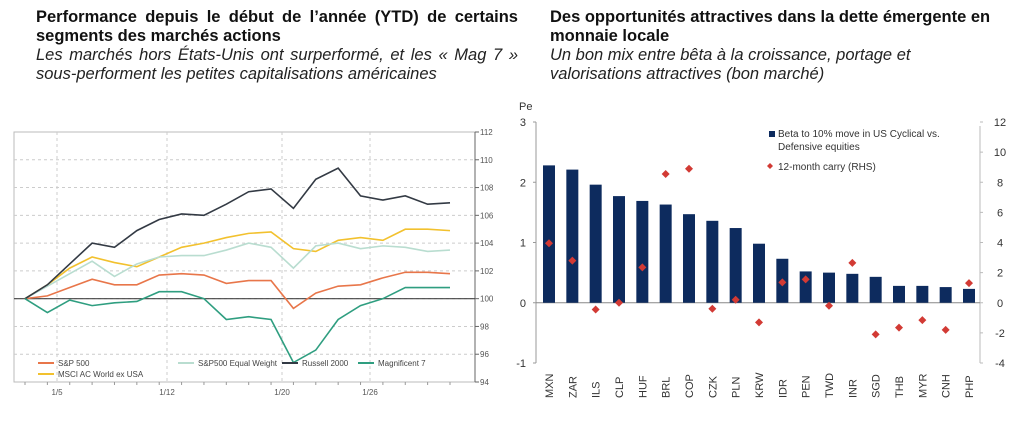 Image resolution: width=1024 pixels, height=428 pixels. What do you see at coordinates (665, 253) in the screenshot?
I see `bar-BRL` at bounding box center [665, 253].